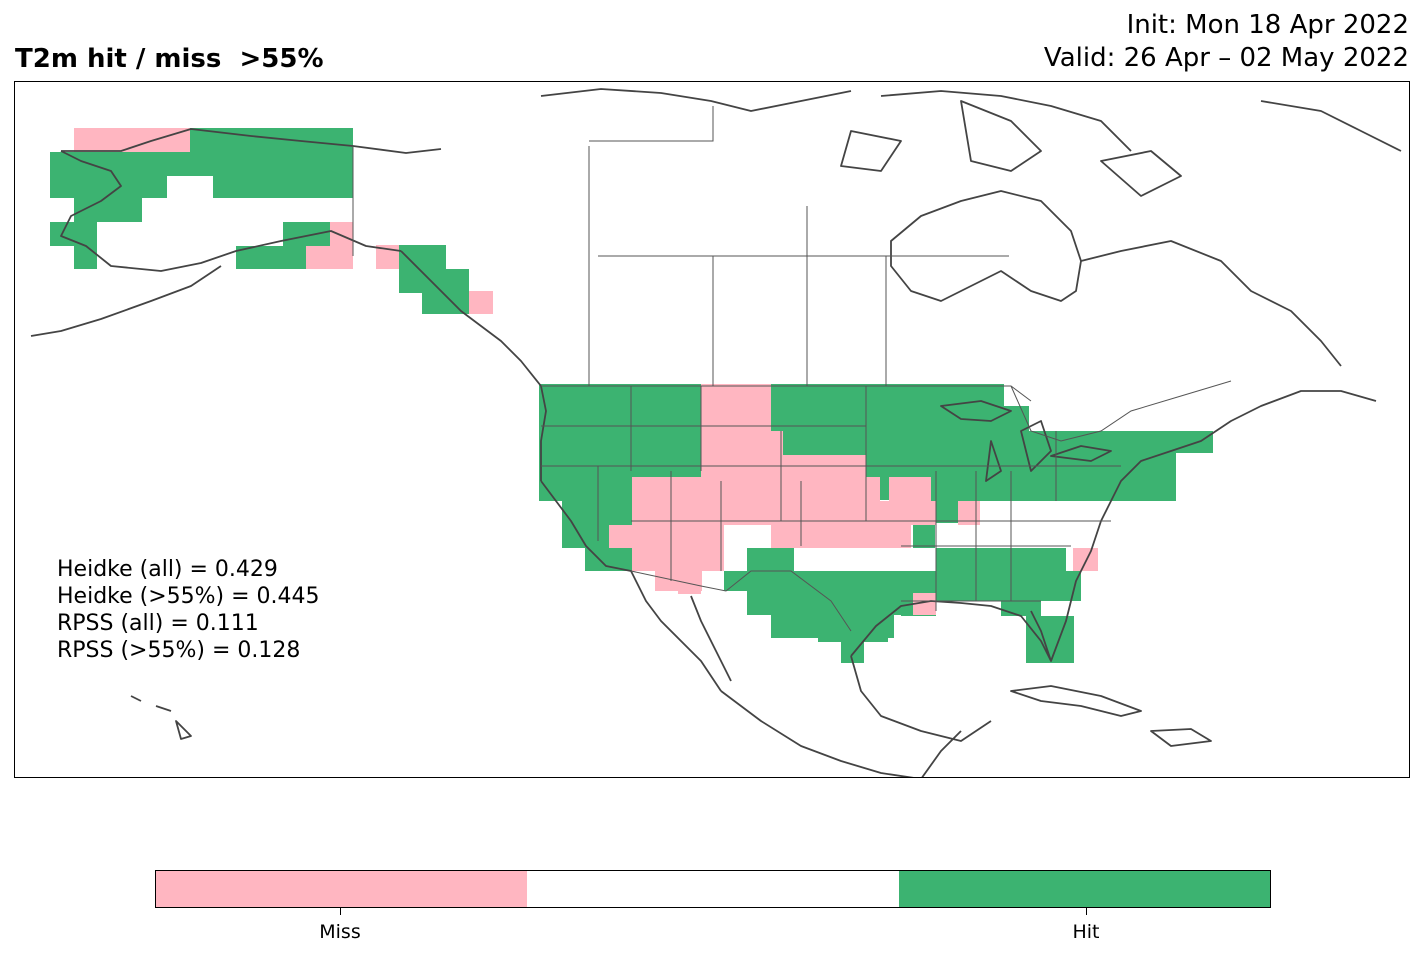 This screenshot has width=1425, height=958. I want to click on cuba, so click(1076, 701).